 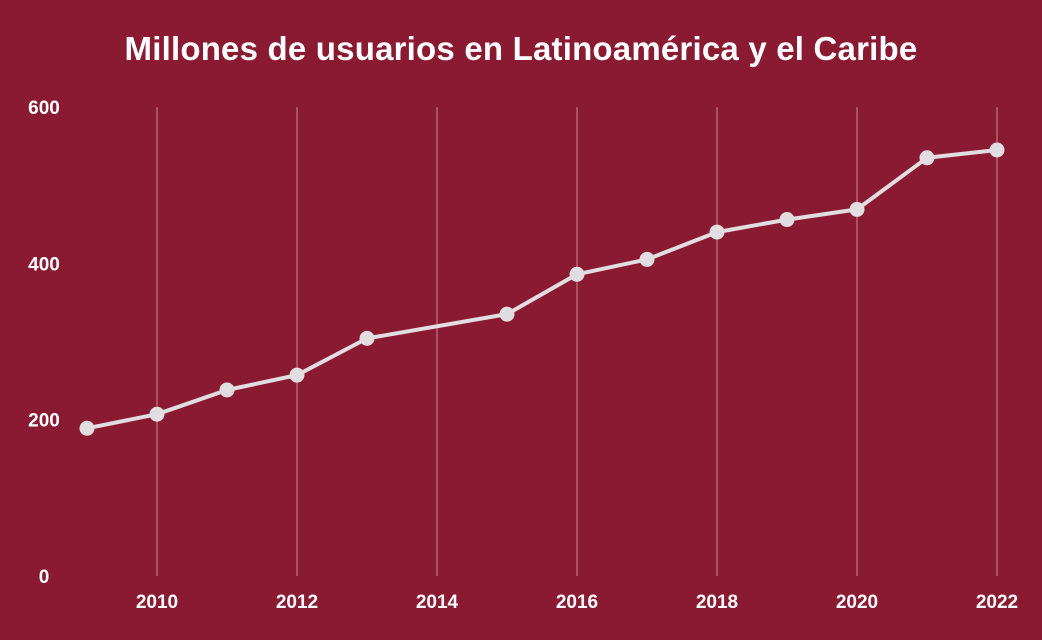 What do you see at coordinates (997, 602) in the screenshot?
I see `x-tick-label-2022: 2022` at bounding box center [997, 602].